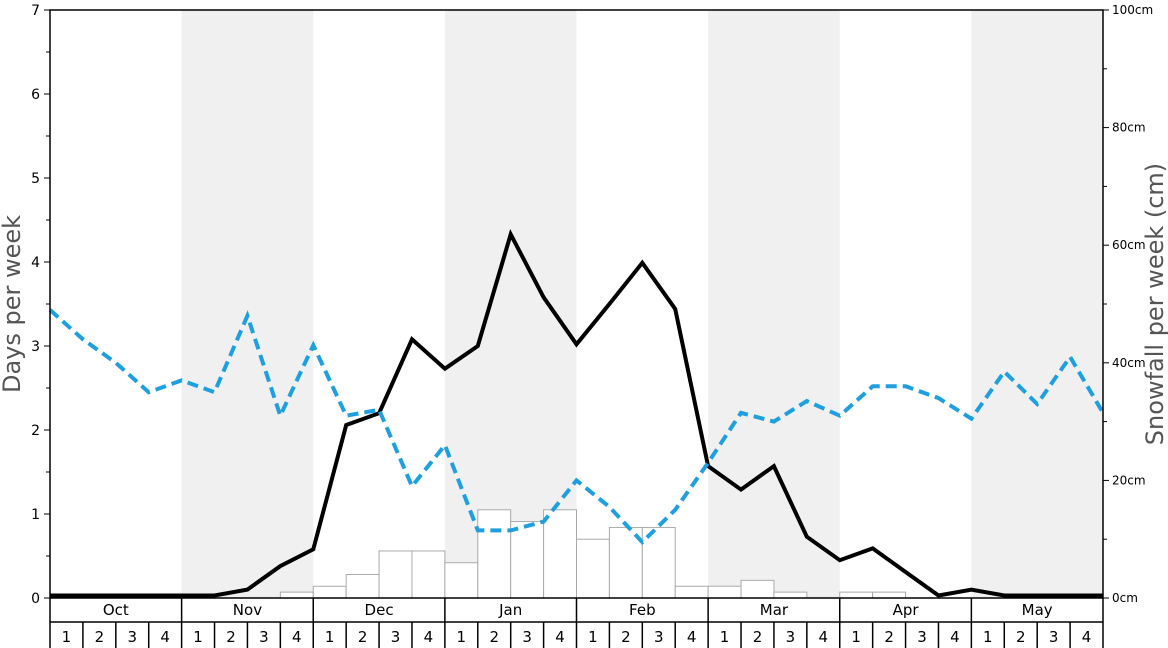 The width and height of the screenshot is (1168, 648). What do you see at coordinates (774, 304) in the screenshot?
I see `month-band-mar` at bounding box center [774, 304].